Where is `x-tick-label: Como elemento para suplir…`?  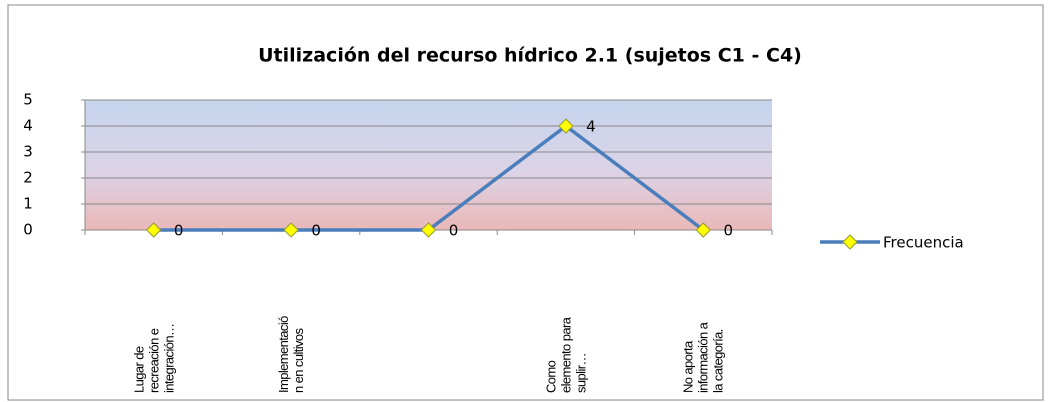 x-tick-label: Como elemento para suplir… is located at coordinates (566, 355).